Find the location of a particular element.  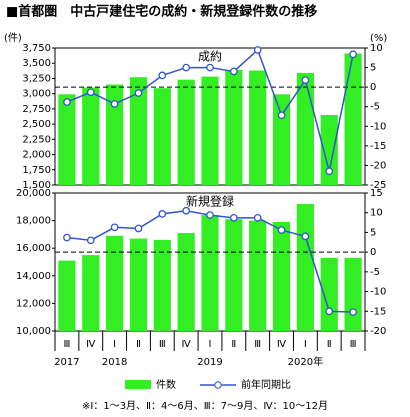

y-tick-label: 20,000 is located at coordinates (33, 193).